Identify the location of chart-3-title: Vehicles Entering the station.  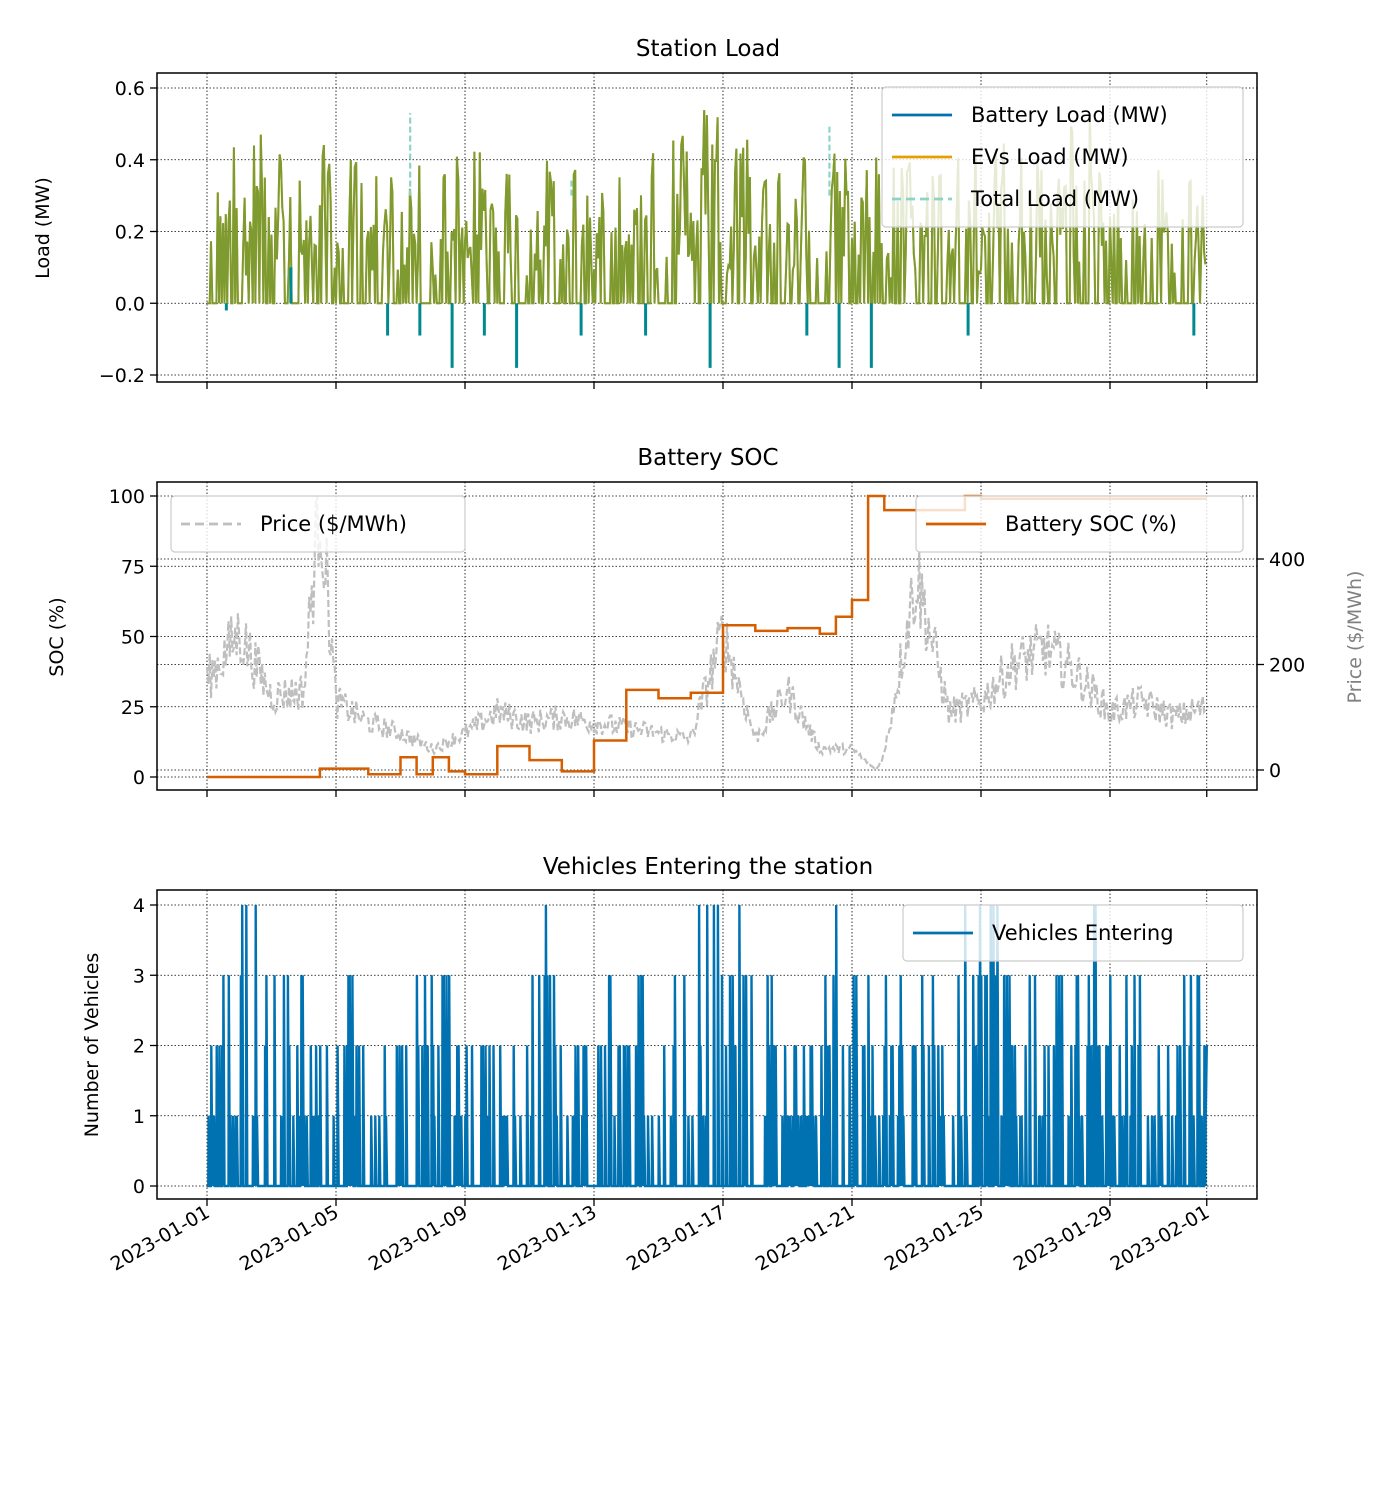
(708, 867).